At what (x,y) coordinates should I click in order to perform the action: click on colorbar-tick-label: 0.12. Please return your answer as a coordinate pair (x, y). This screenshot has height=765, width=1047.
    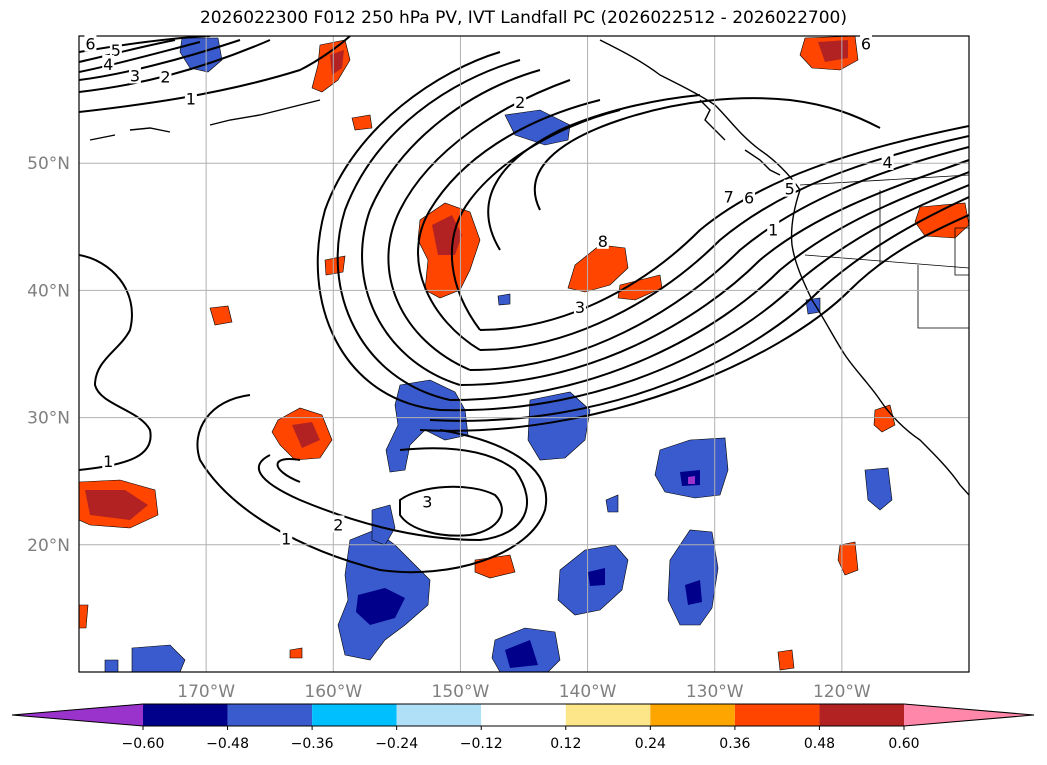
    Looking at the image, I should click on (565, 744).